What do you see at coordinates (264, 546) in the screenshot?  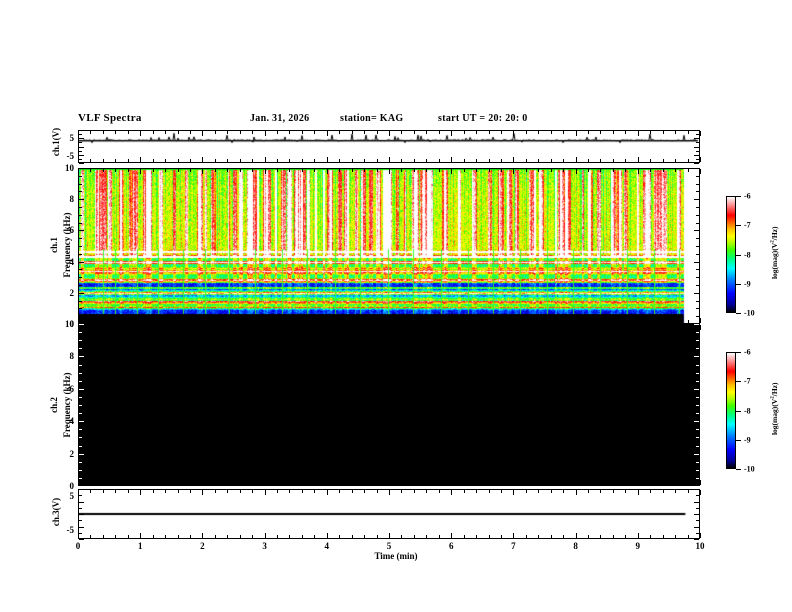 I see `x-tick-label: 3` at bounding box center [264, 546].